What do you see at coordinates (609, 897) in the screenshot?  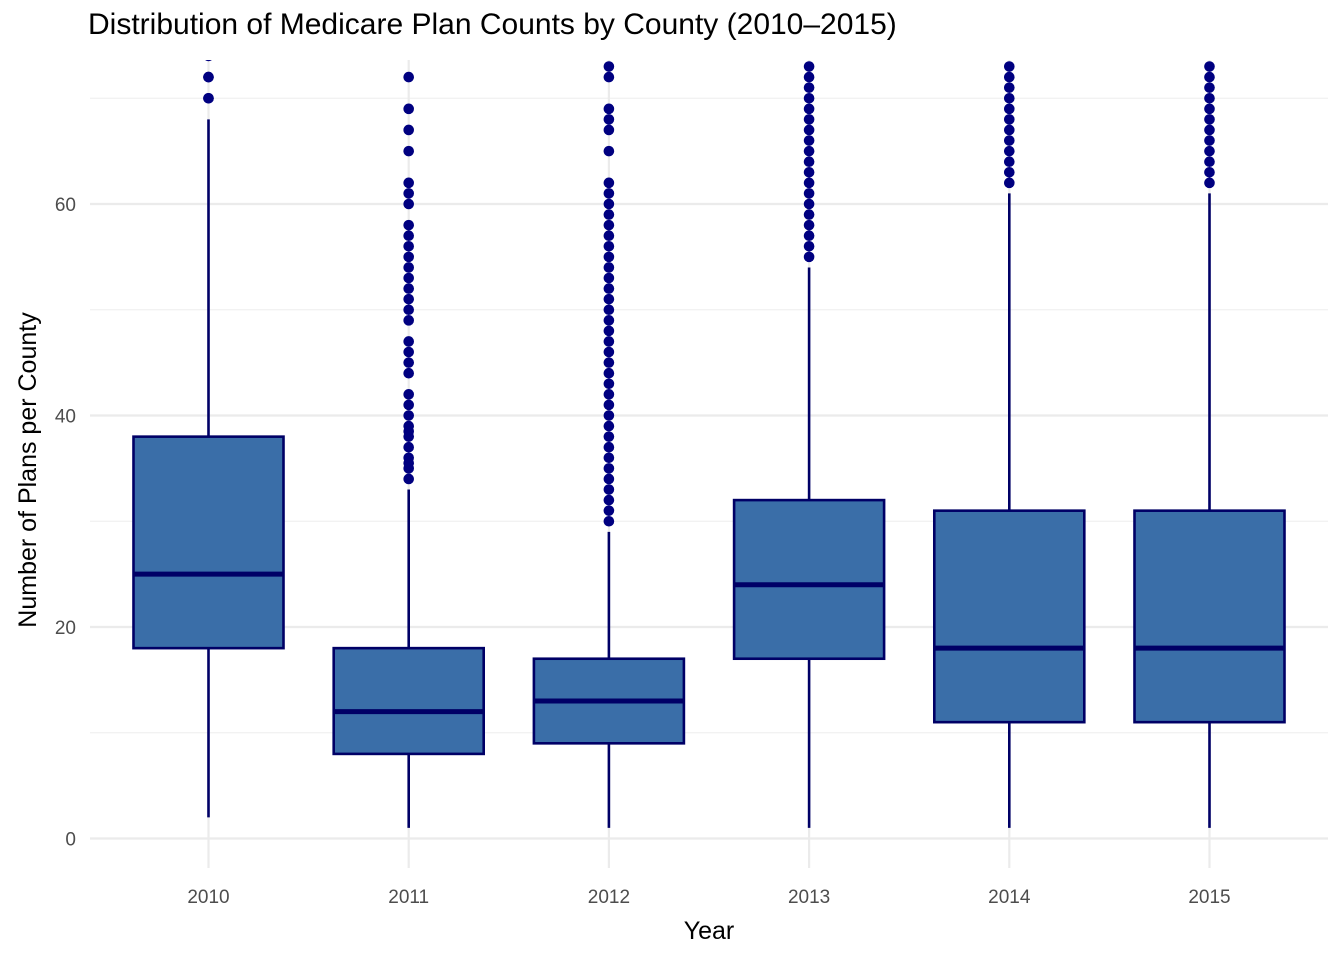 I see `x-tick-label: 2012` at bounding box center [609, 897].